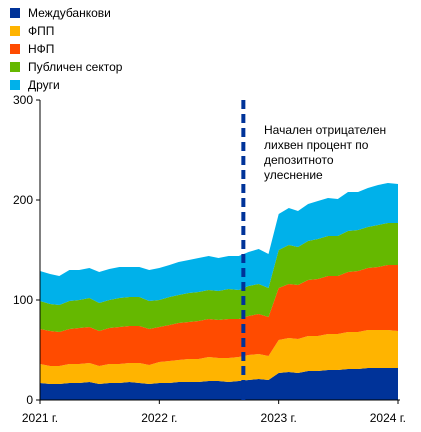  What do you see at coordinates (23, 200) in the screenshot?
I see `y-tick-label: 200` at bounding box center [23, 200].